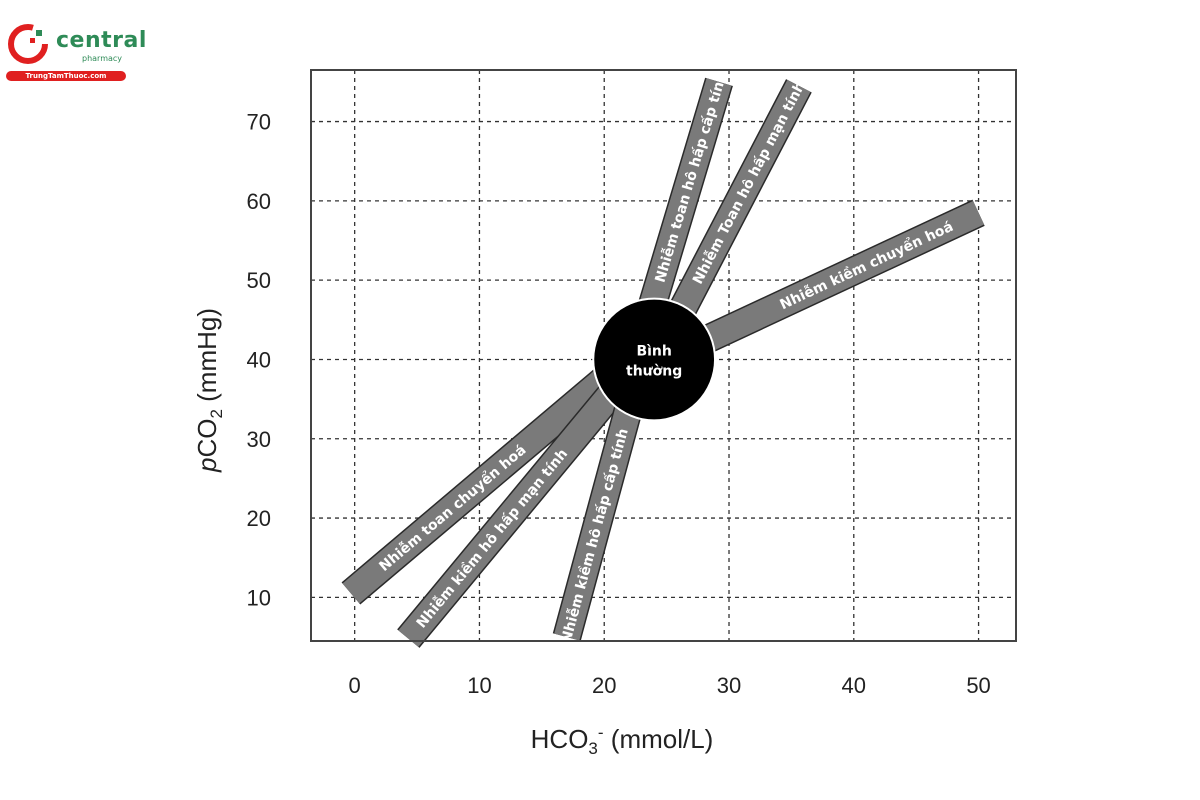 The width and height of the screenshot is (1200, 800). I want to click on normal-label-line1: Bình, so click(653, 351).